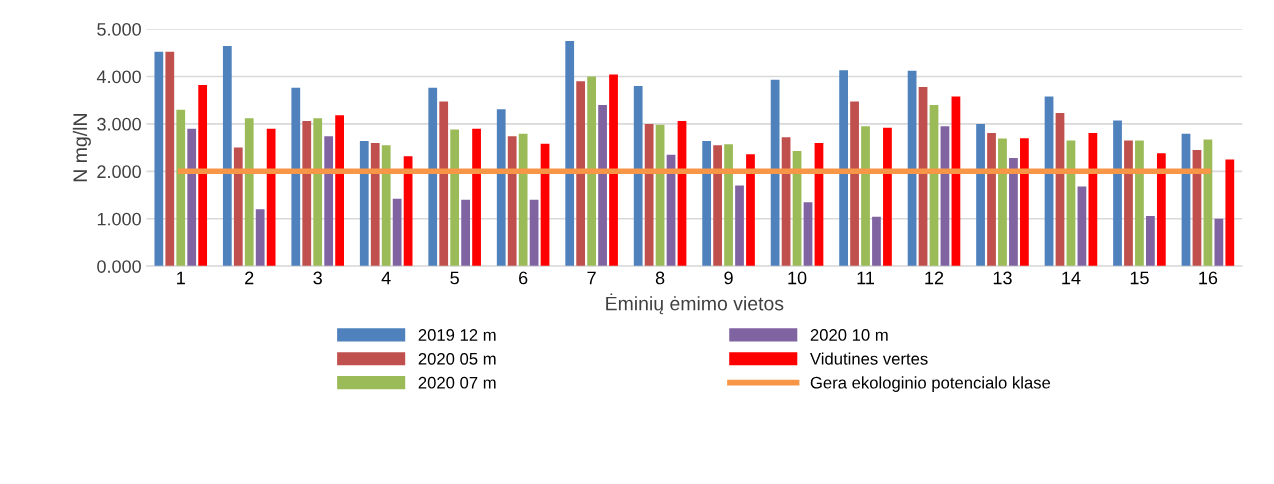  What do you see at coordinates (930, 384) in the screenshot?
I see `legend-label: Gera ekologinio potencialo klase` at bounding box center [930, 384].